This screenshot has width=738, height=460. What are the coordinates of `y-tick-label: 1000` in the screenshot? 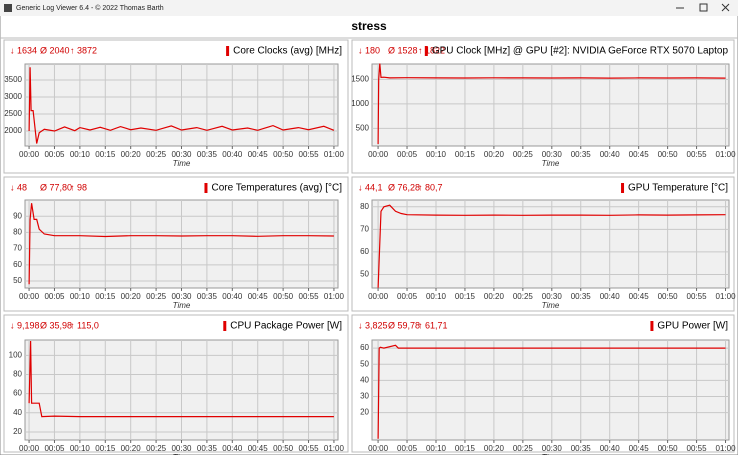 It's located at (360, 103).